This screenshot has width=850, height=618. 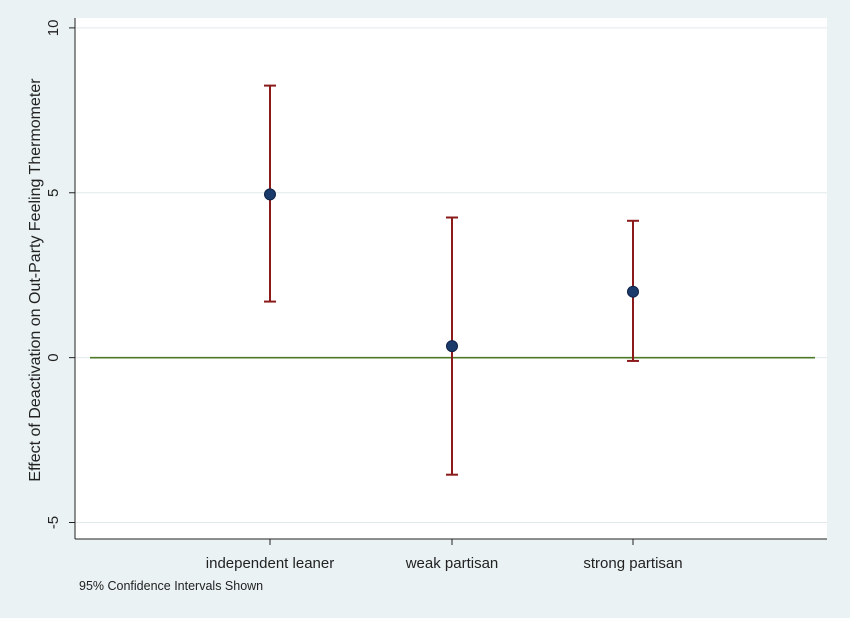 What do you see at coordinates (452, 563) in the screenshot?
I see `x-tick-label-1: weak partisan` at bounding box center [452, 563].